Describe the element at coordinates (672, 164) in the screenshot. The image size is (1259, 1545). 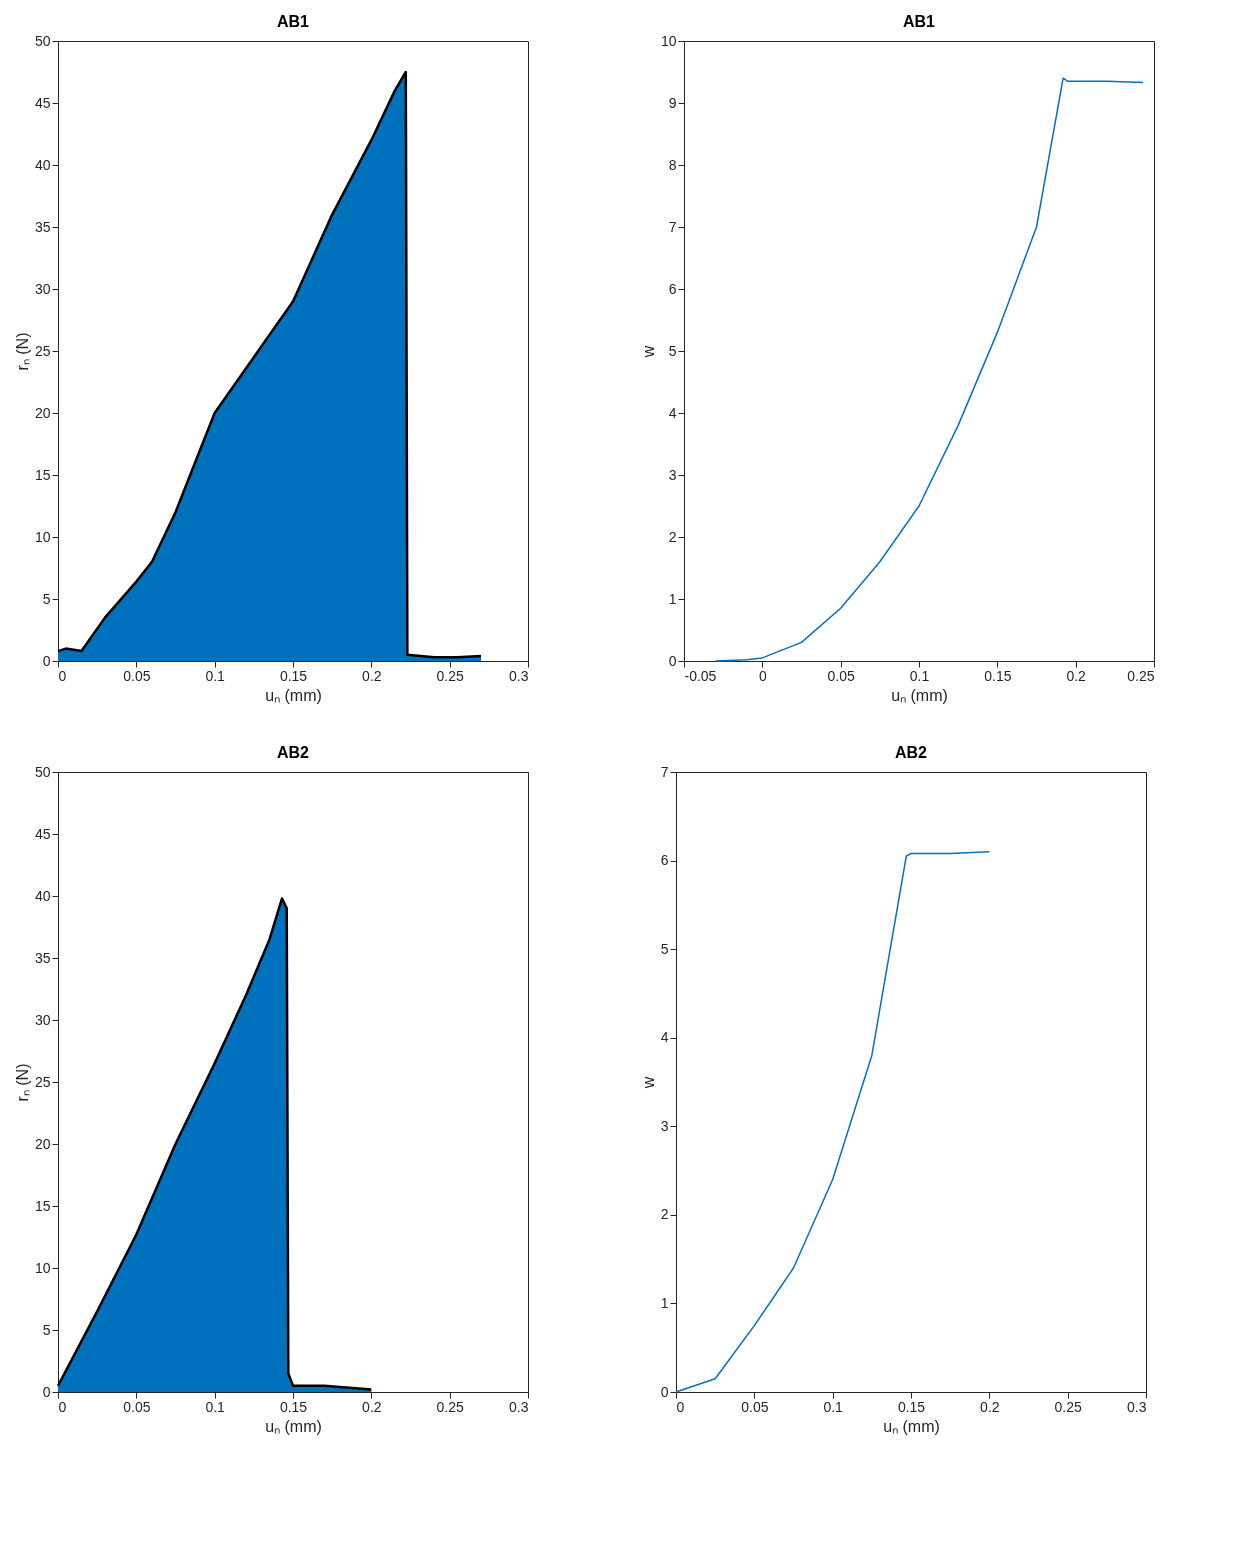
I see `y-tick-label: 8` at that location.